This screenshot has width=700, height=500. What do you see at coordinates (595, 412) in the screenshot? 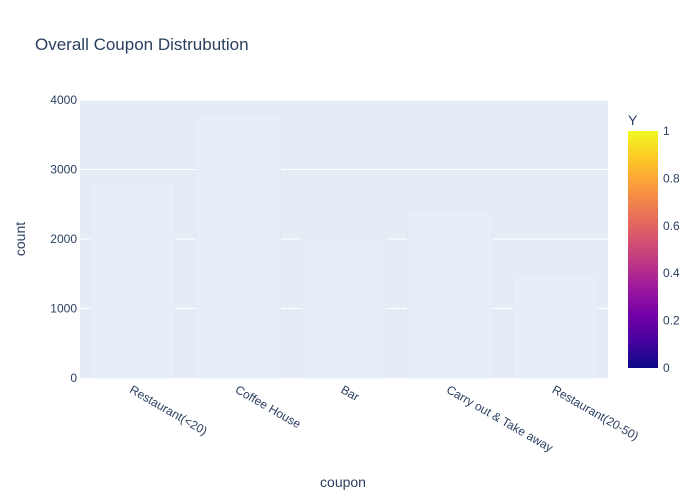
I see `x-tick-label: Restaurant(20-50)` at bounding box center [595, 412].